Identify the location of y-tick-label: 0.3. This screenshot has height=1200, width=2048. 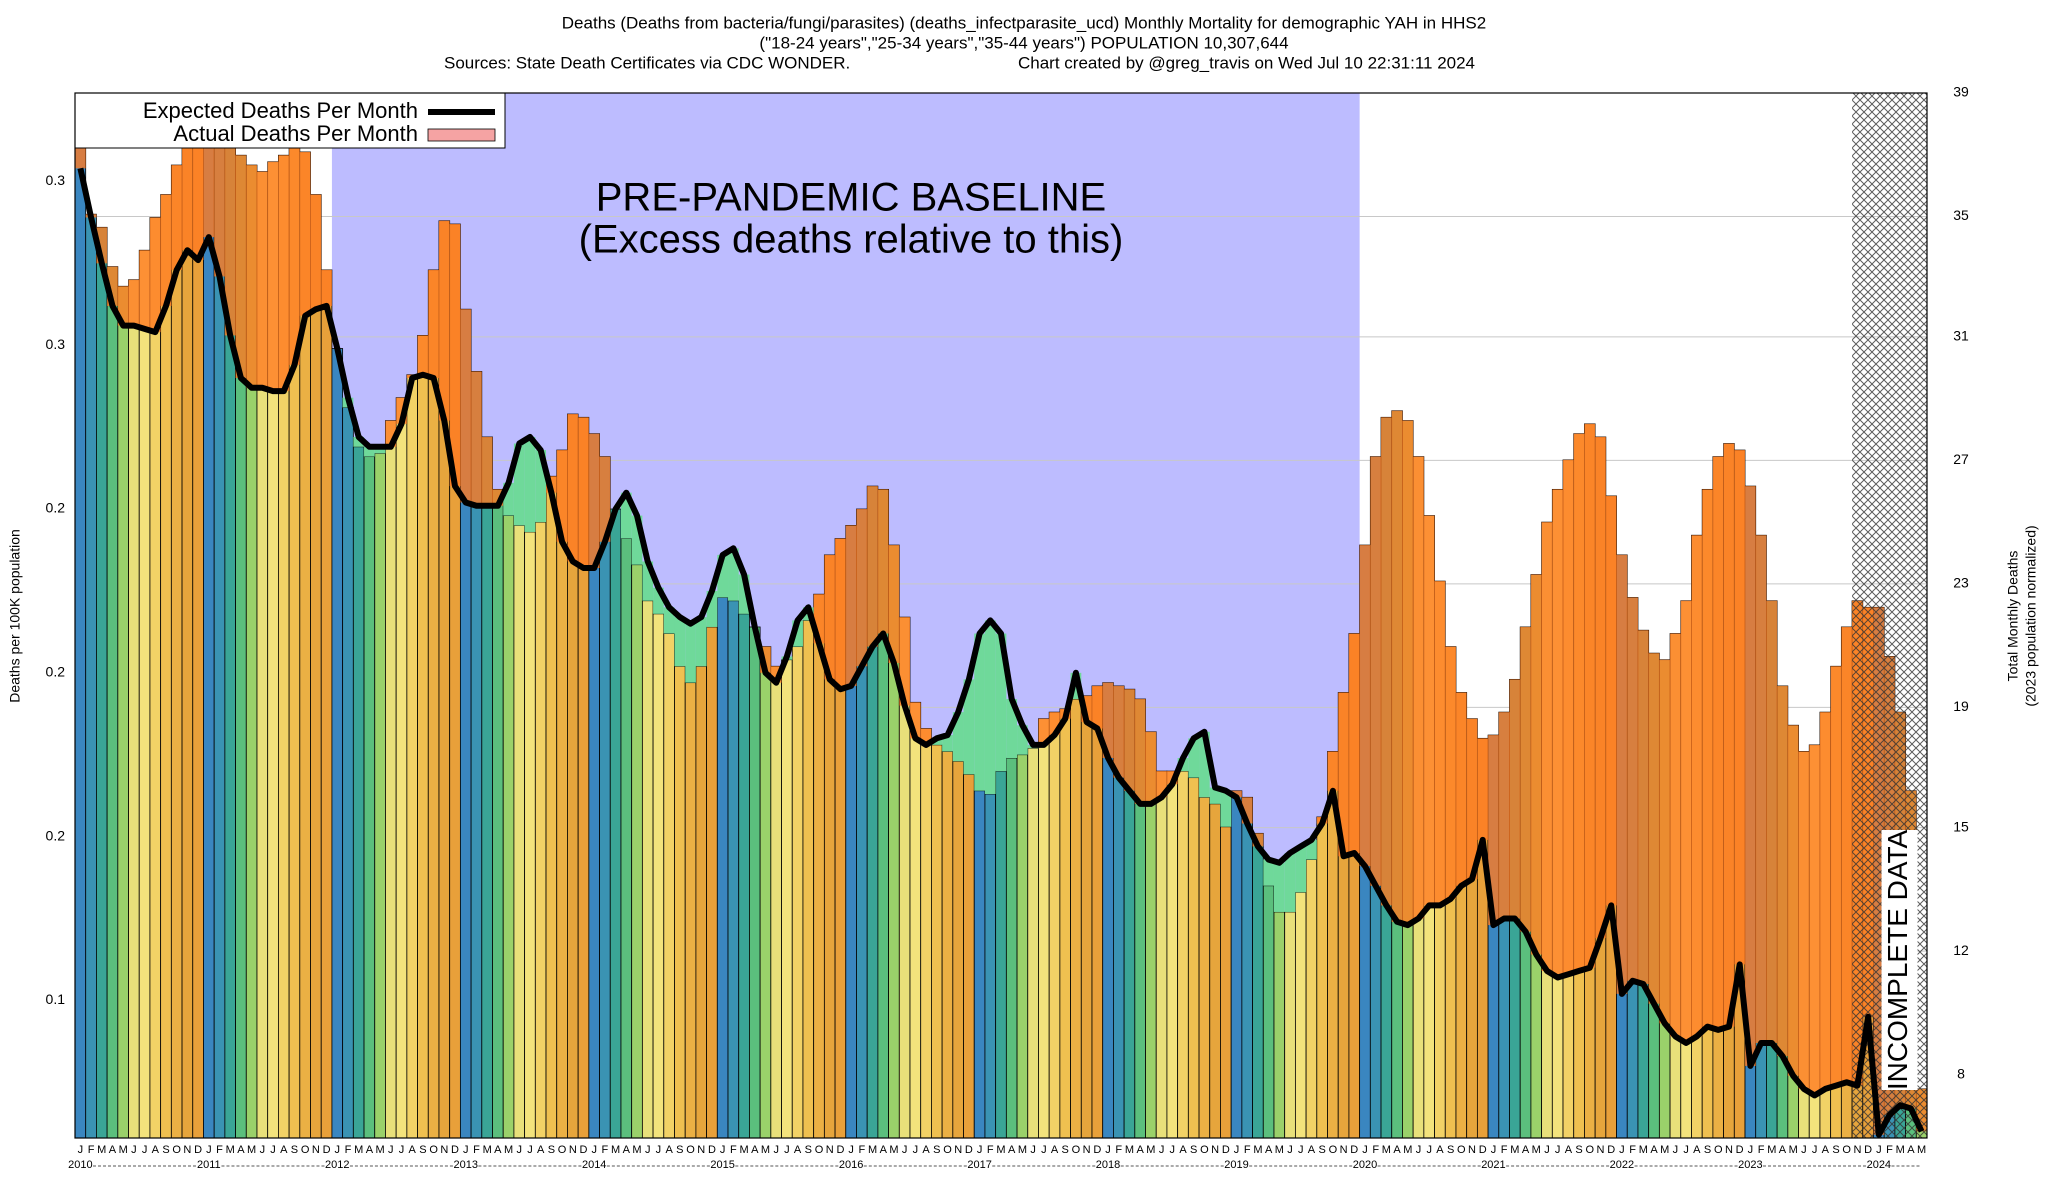
(56, 180).